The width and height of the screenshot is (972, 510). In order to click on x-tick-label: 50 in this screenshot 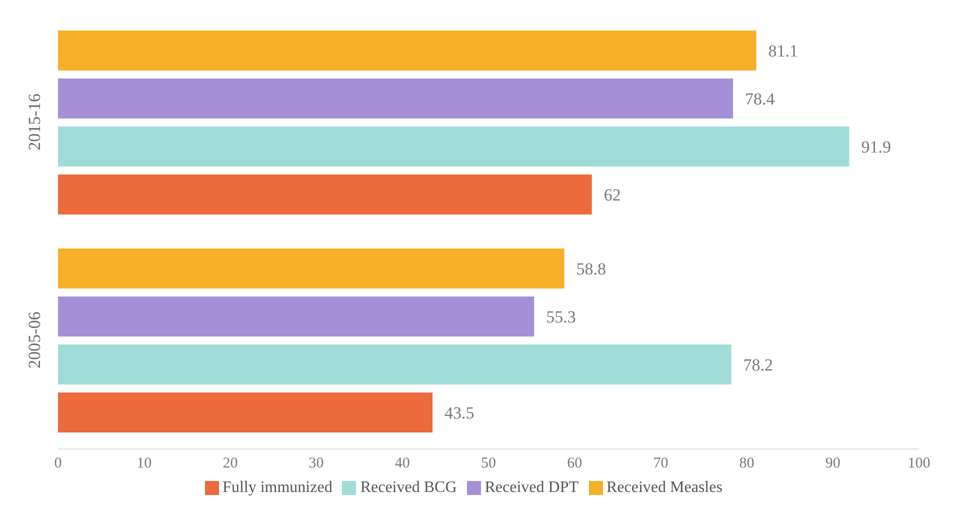, I will do `click(488, 464)`.